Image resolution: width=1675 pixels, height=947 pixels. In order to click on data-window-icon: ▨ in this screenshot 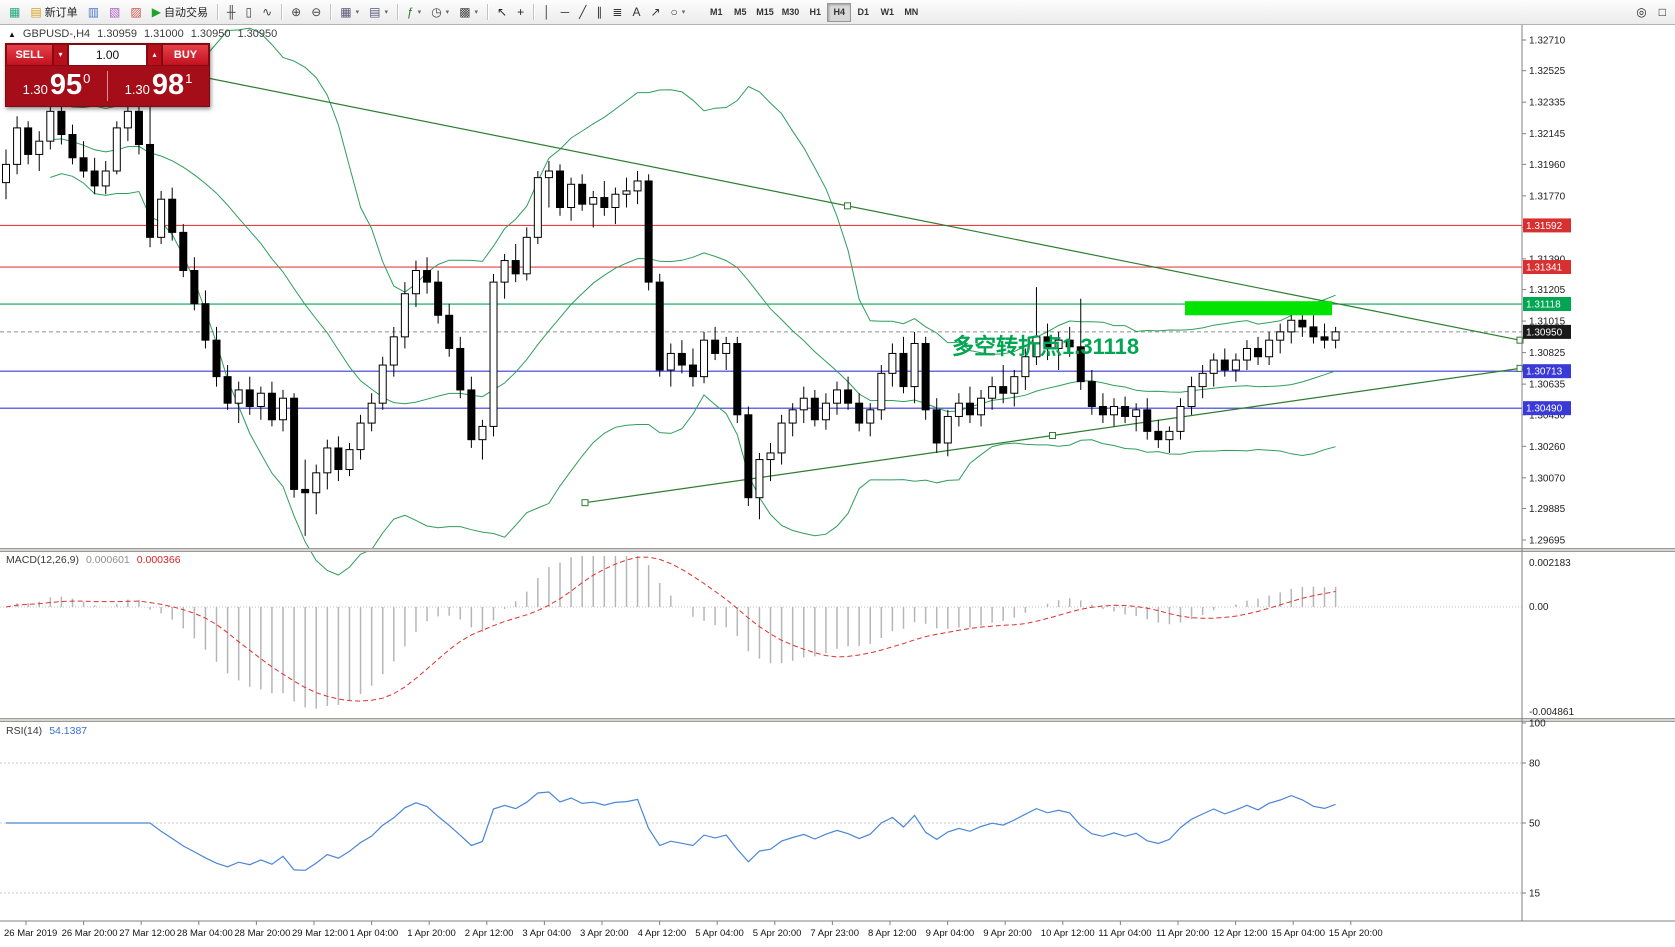, I will do `click(135, 12)`.